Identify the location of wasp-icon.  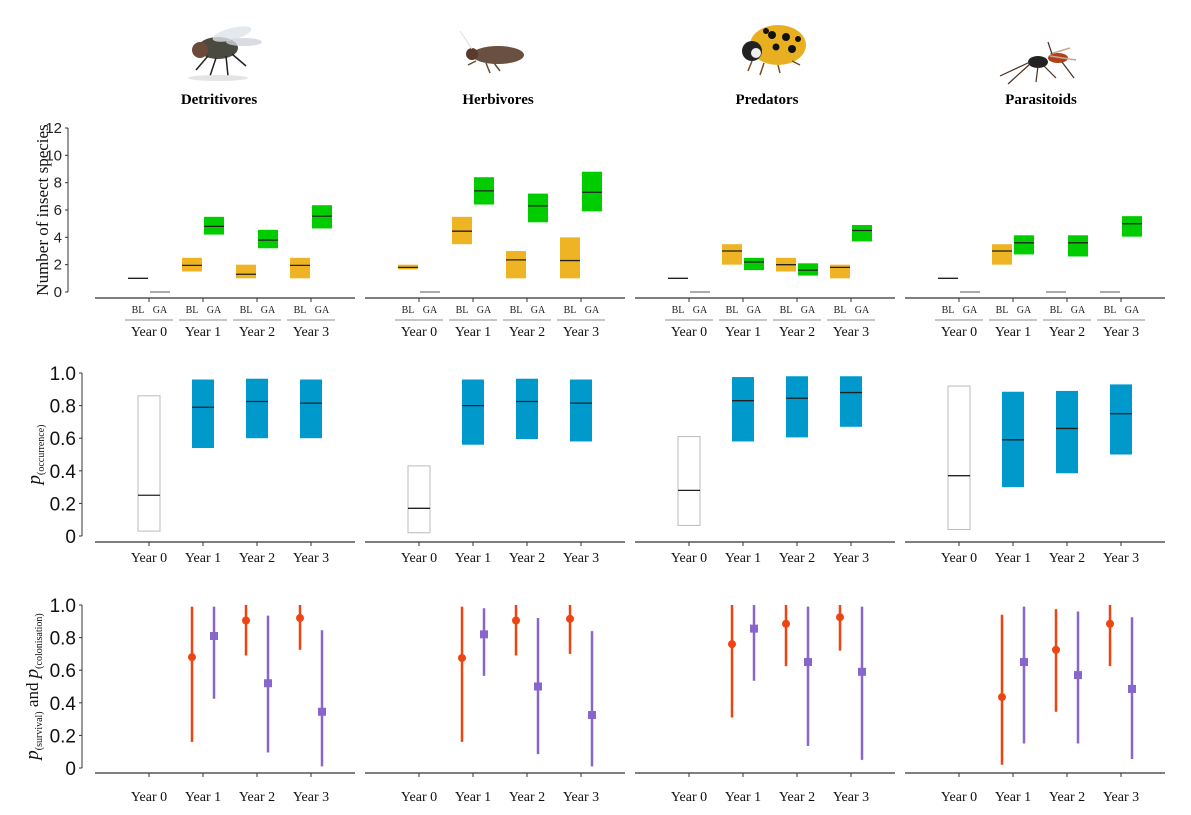
(1038, 63).